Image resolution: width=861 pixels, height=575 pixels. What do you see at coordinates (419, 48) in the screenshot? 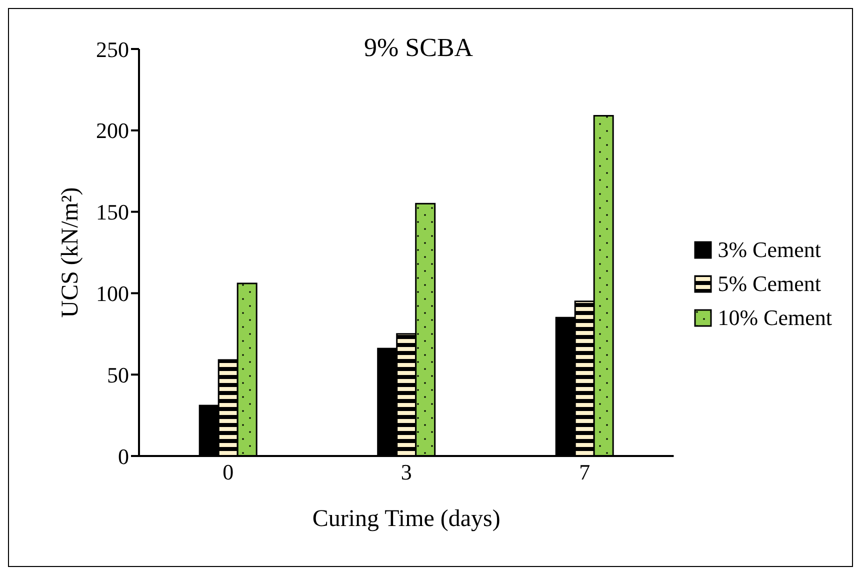
I see `chart-title: 9% SCBA` at bounding box center [419, 48].